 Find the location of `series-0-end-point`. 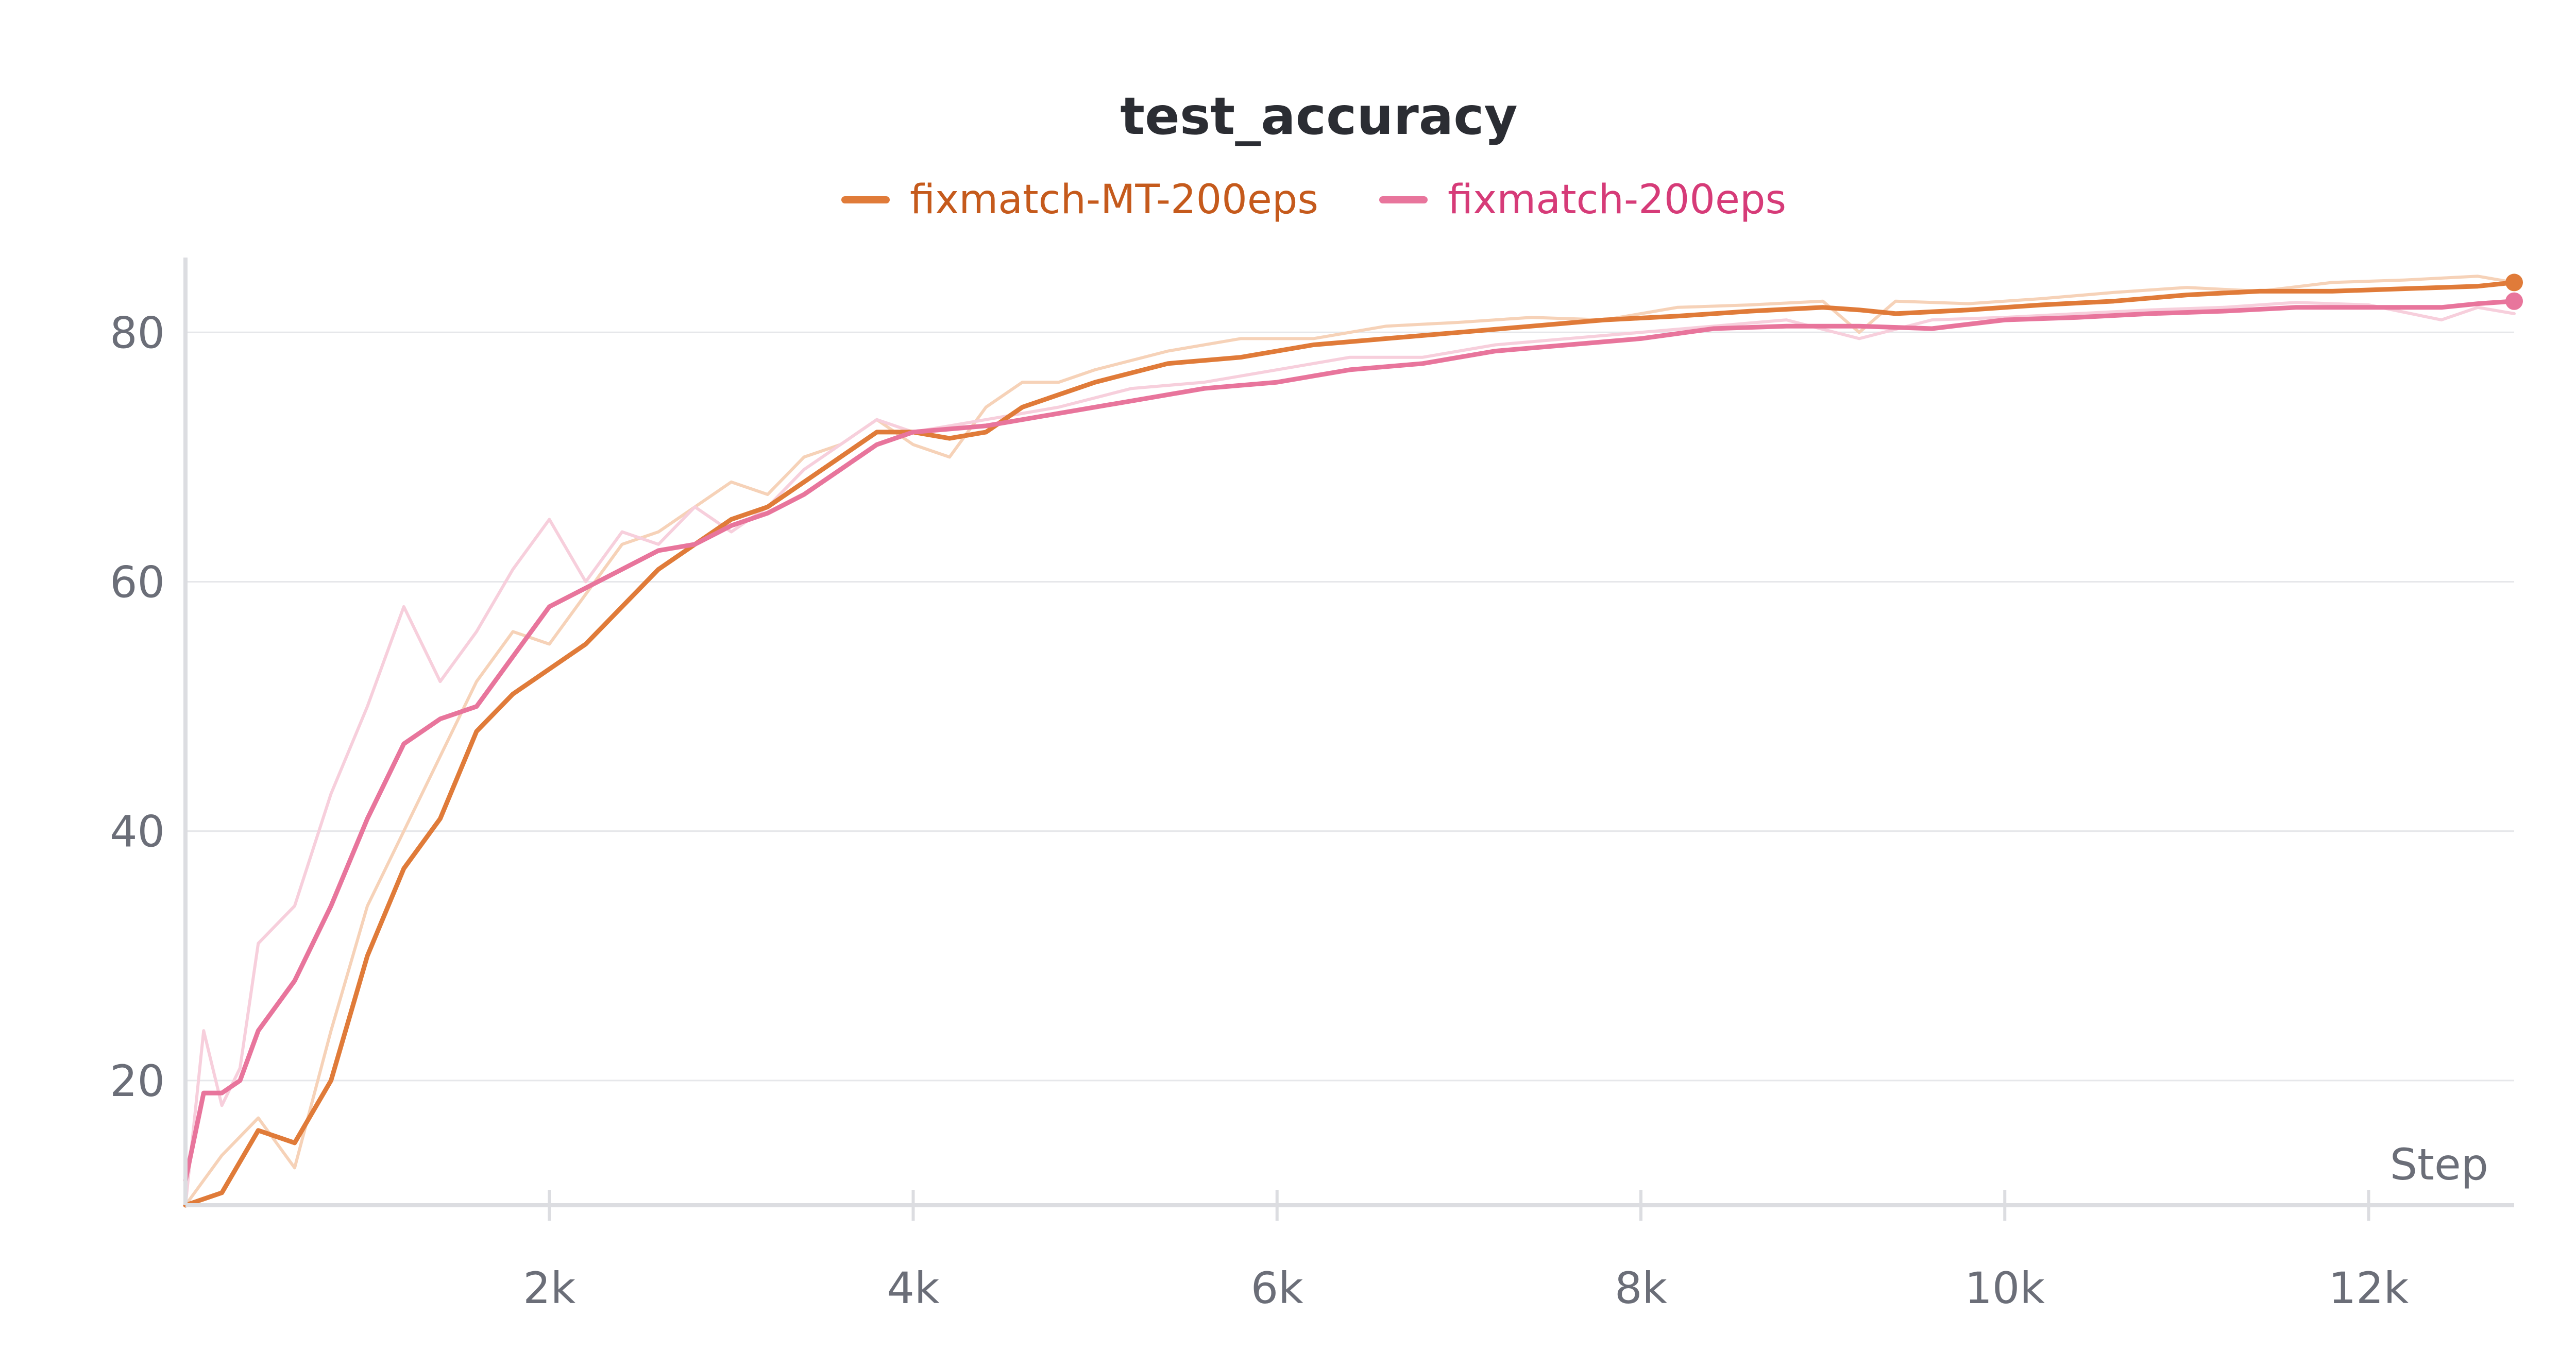

series-0-end-point is located at coordinates (2514, 282).